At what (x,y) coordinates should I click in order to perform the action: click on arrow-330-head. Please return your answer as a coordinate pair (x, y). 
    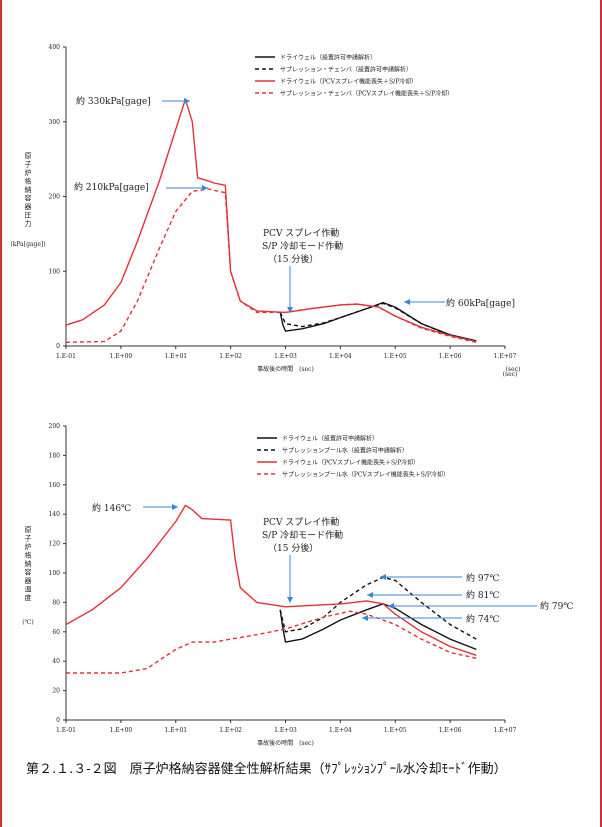
    Looking at the image, I should click on (187, 101).